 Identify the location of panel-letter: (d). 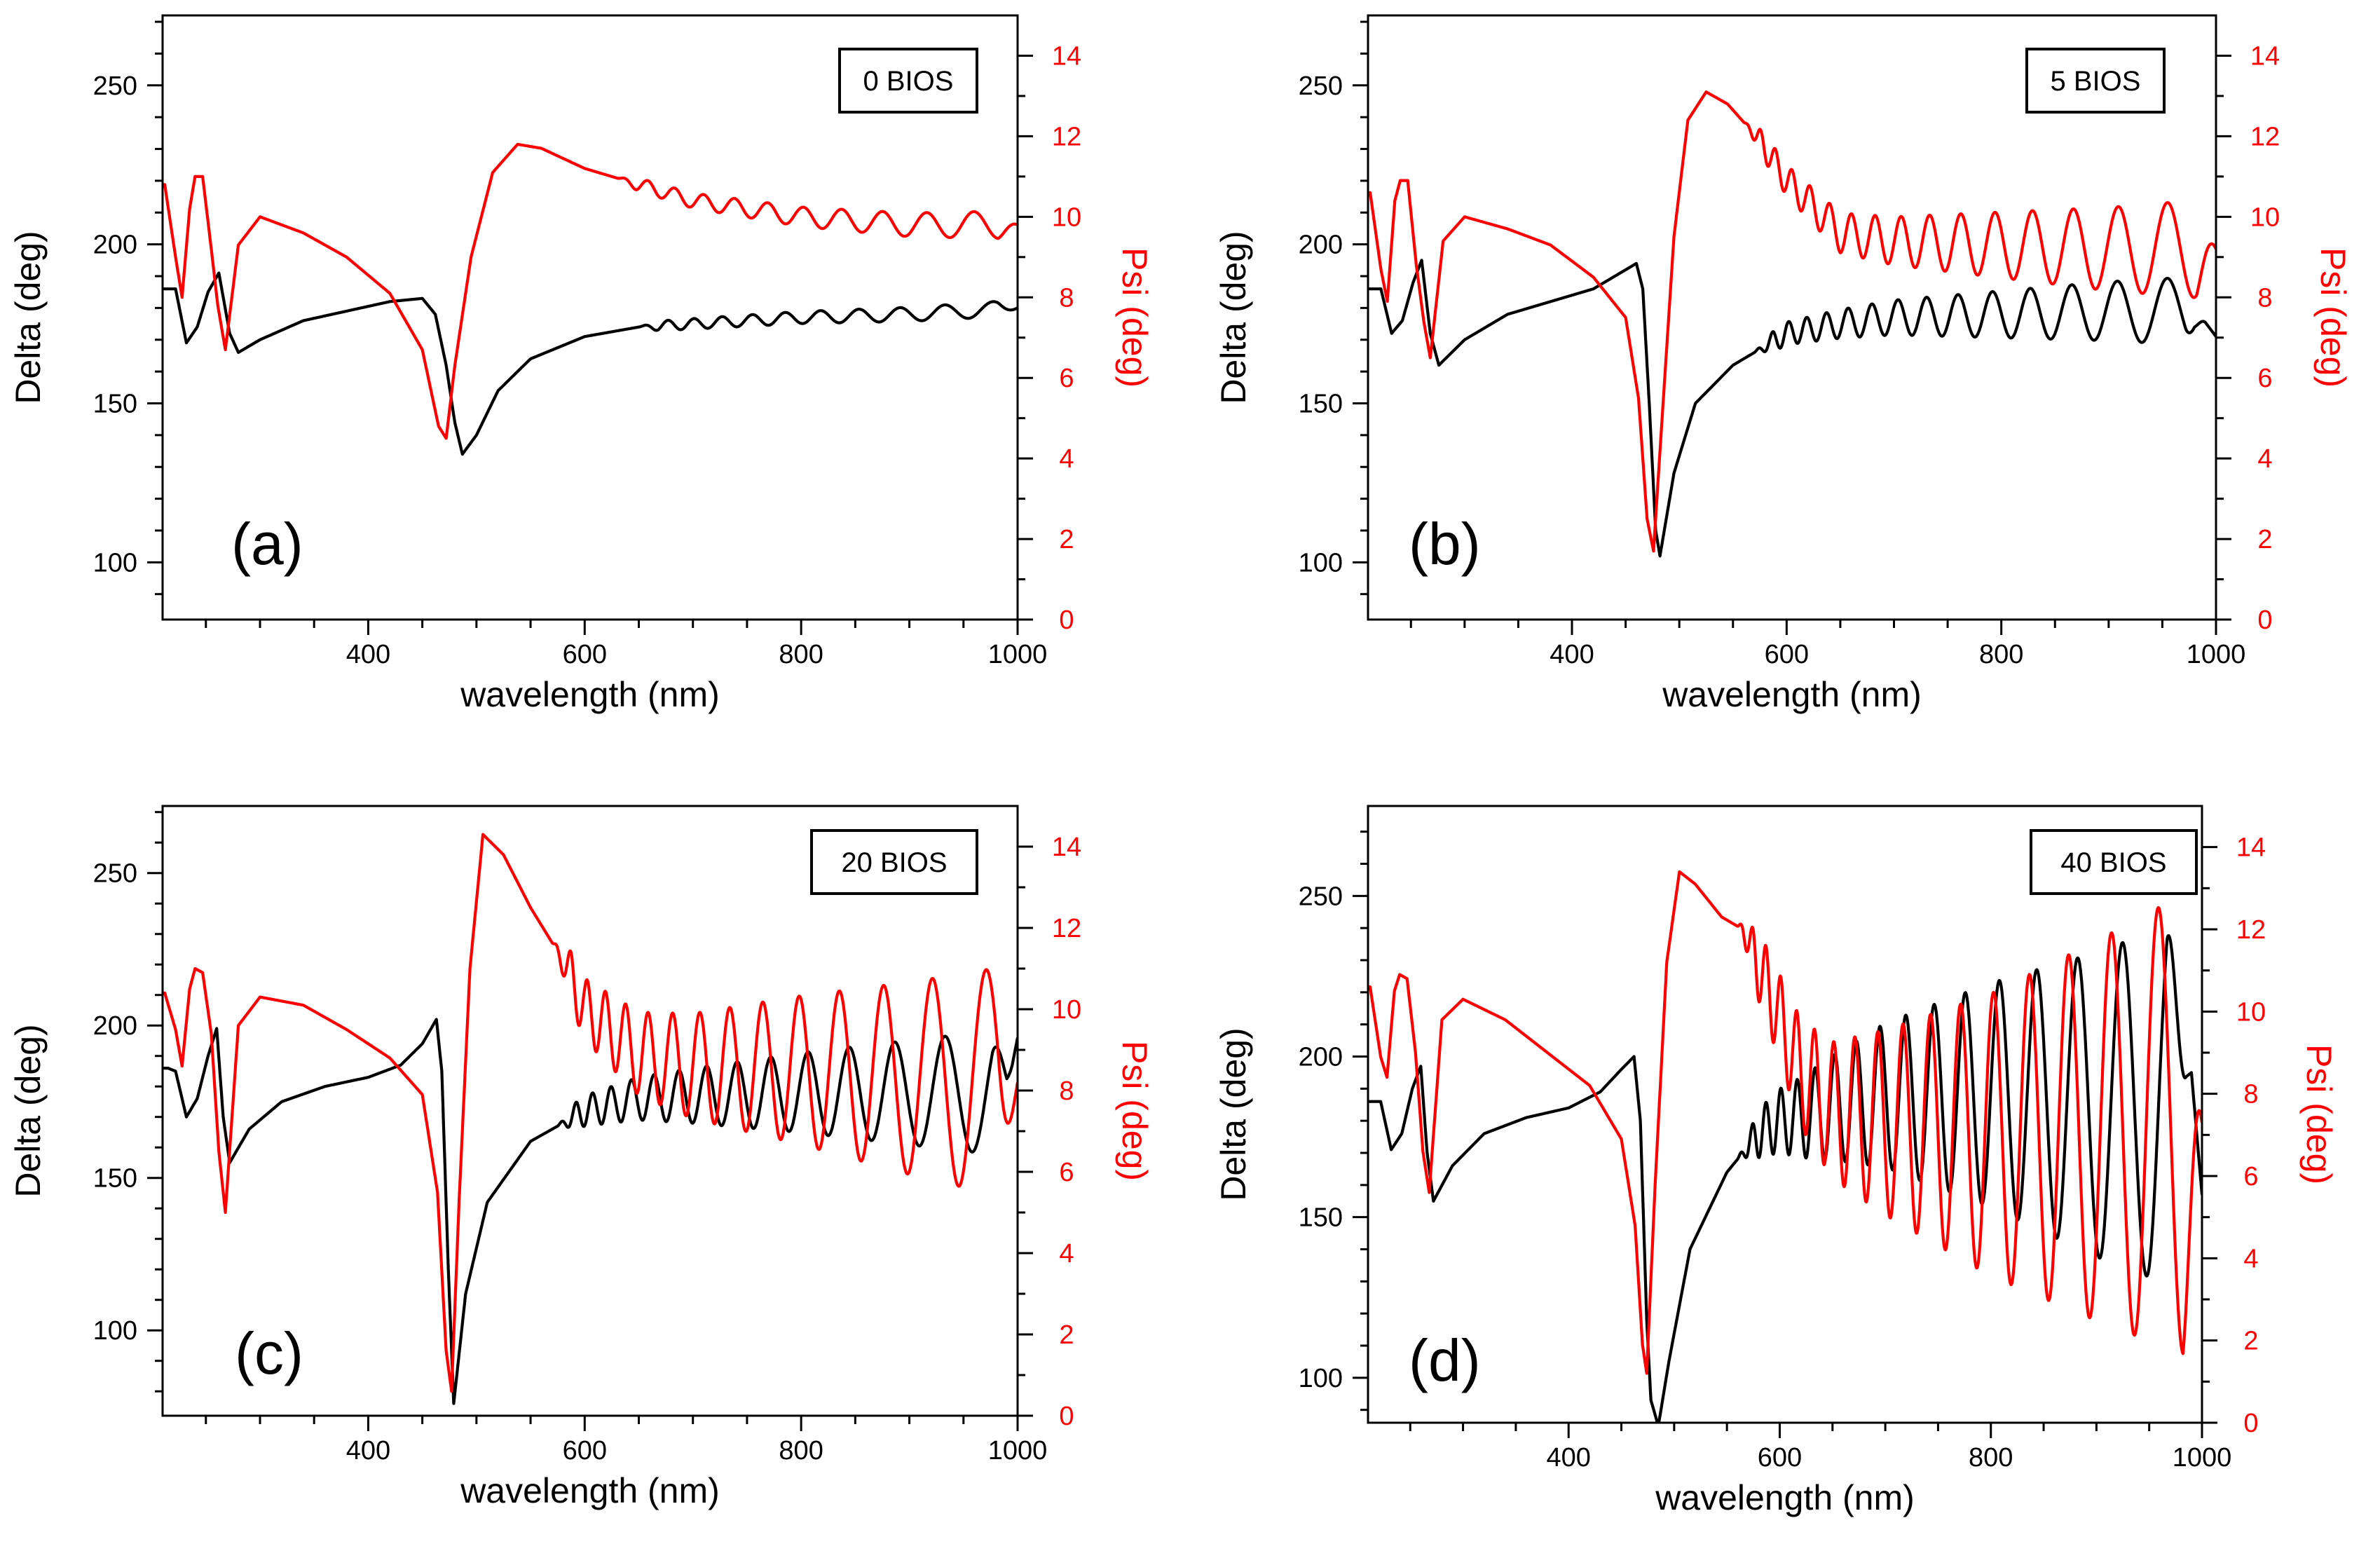
(1445, 1360).